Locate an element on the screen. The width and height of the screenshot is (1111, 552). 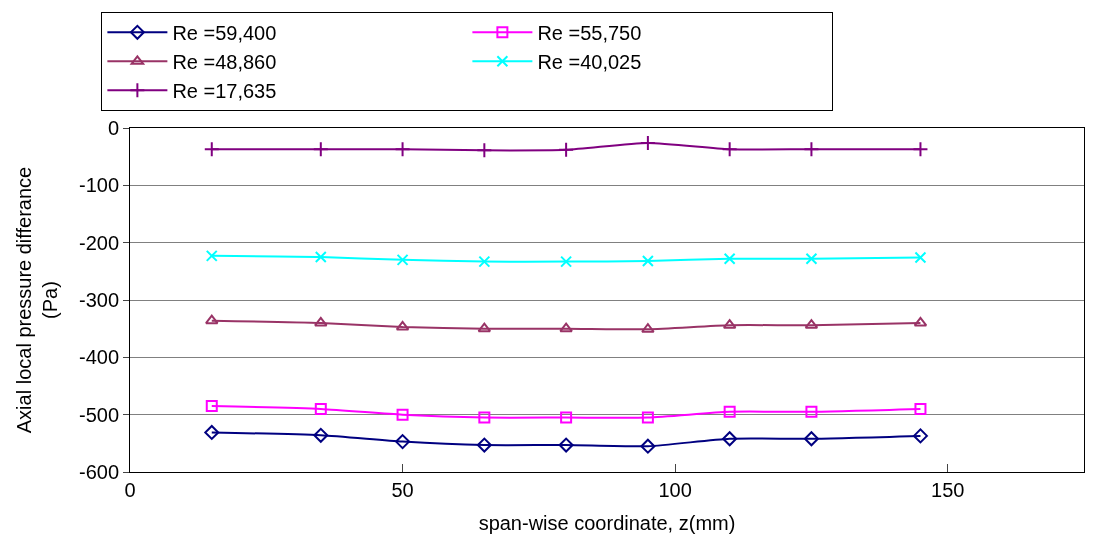
y-tick-label: -300 is located at coordinates (98, 300).